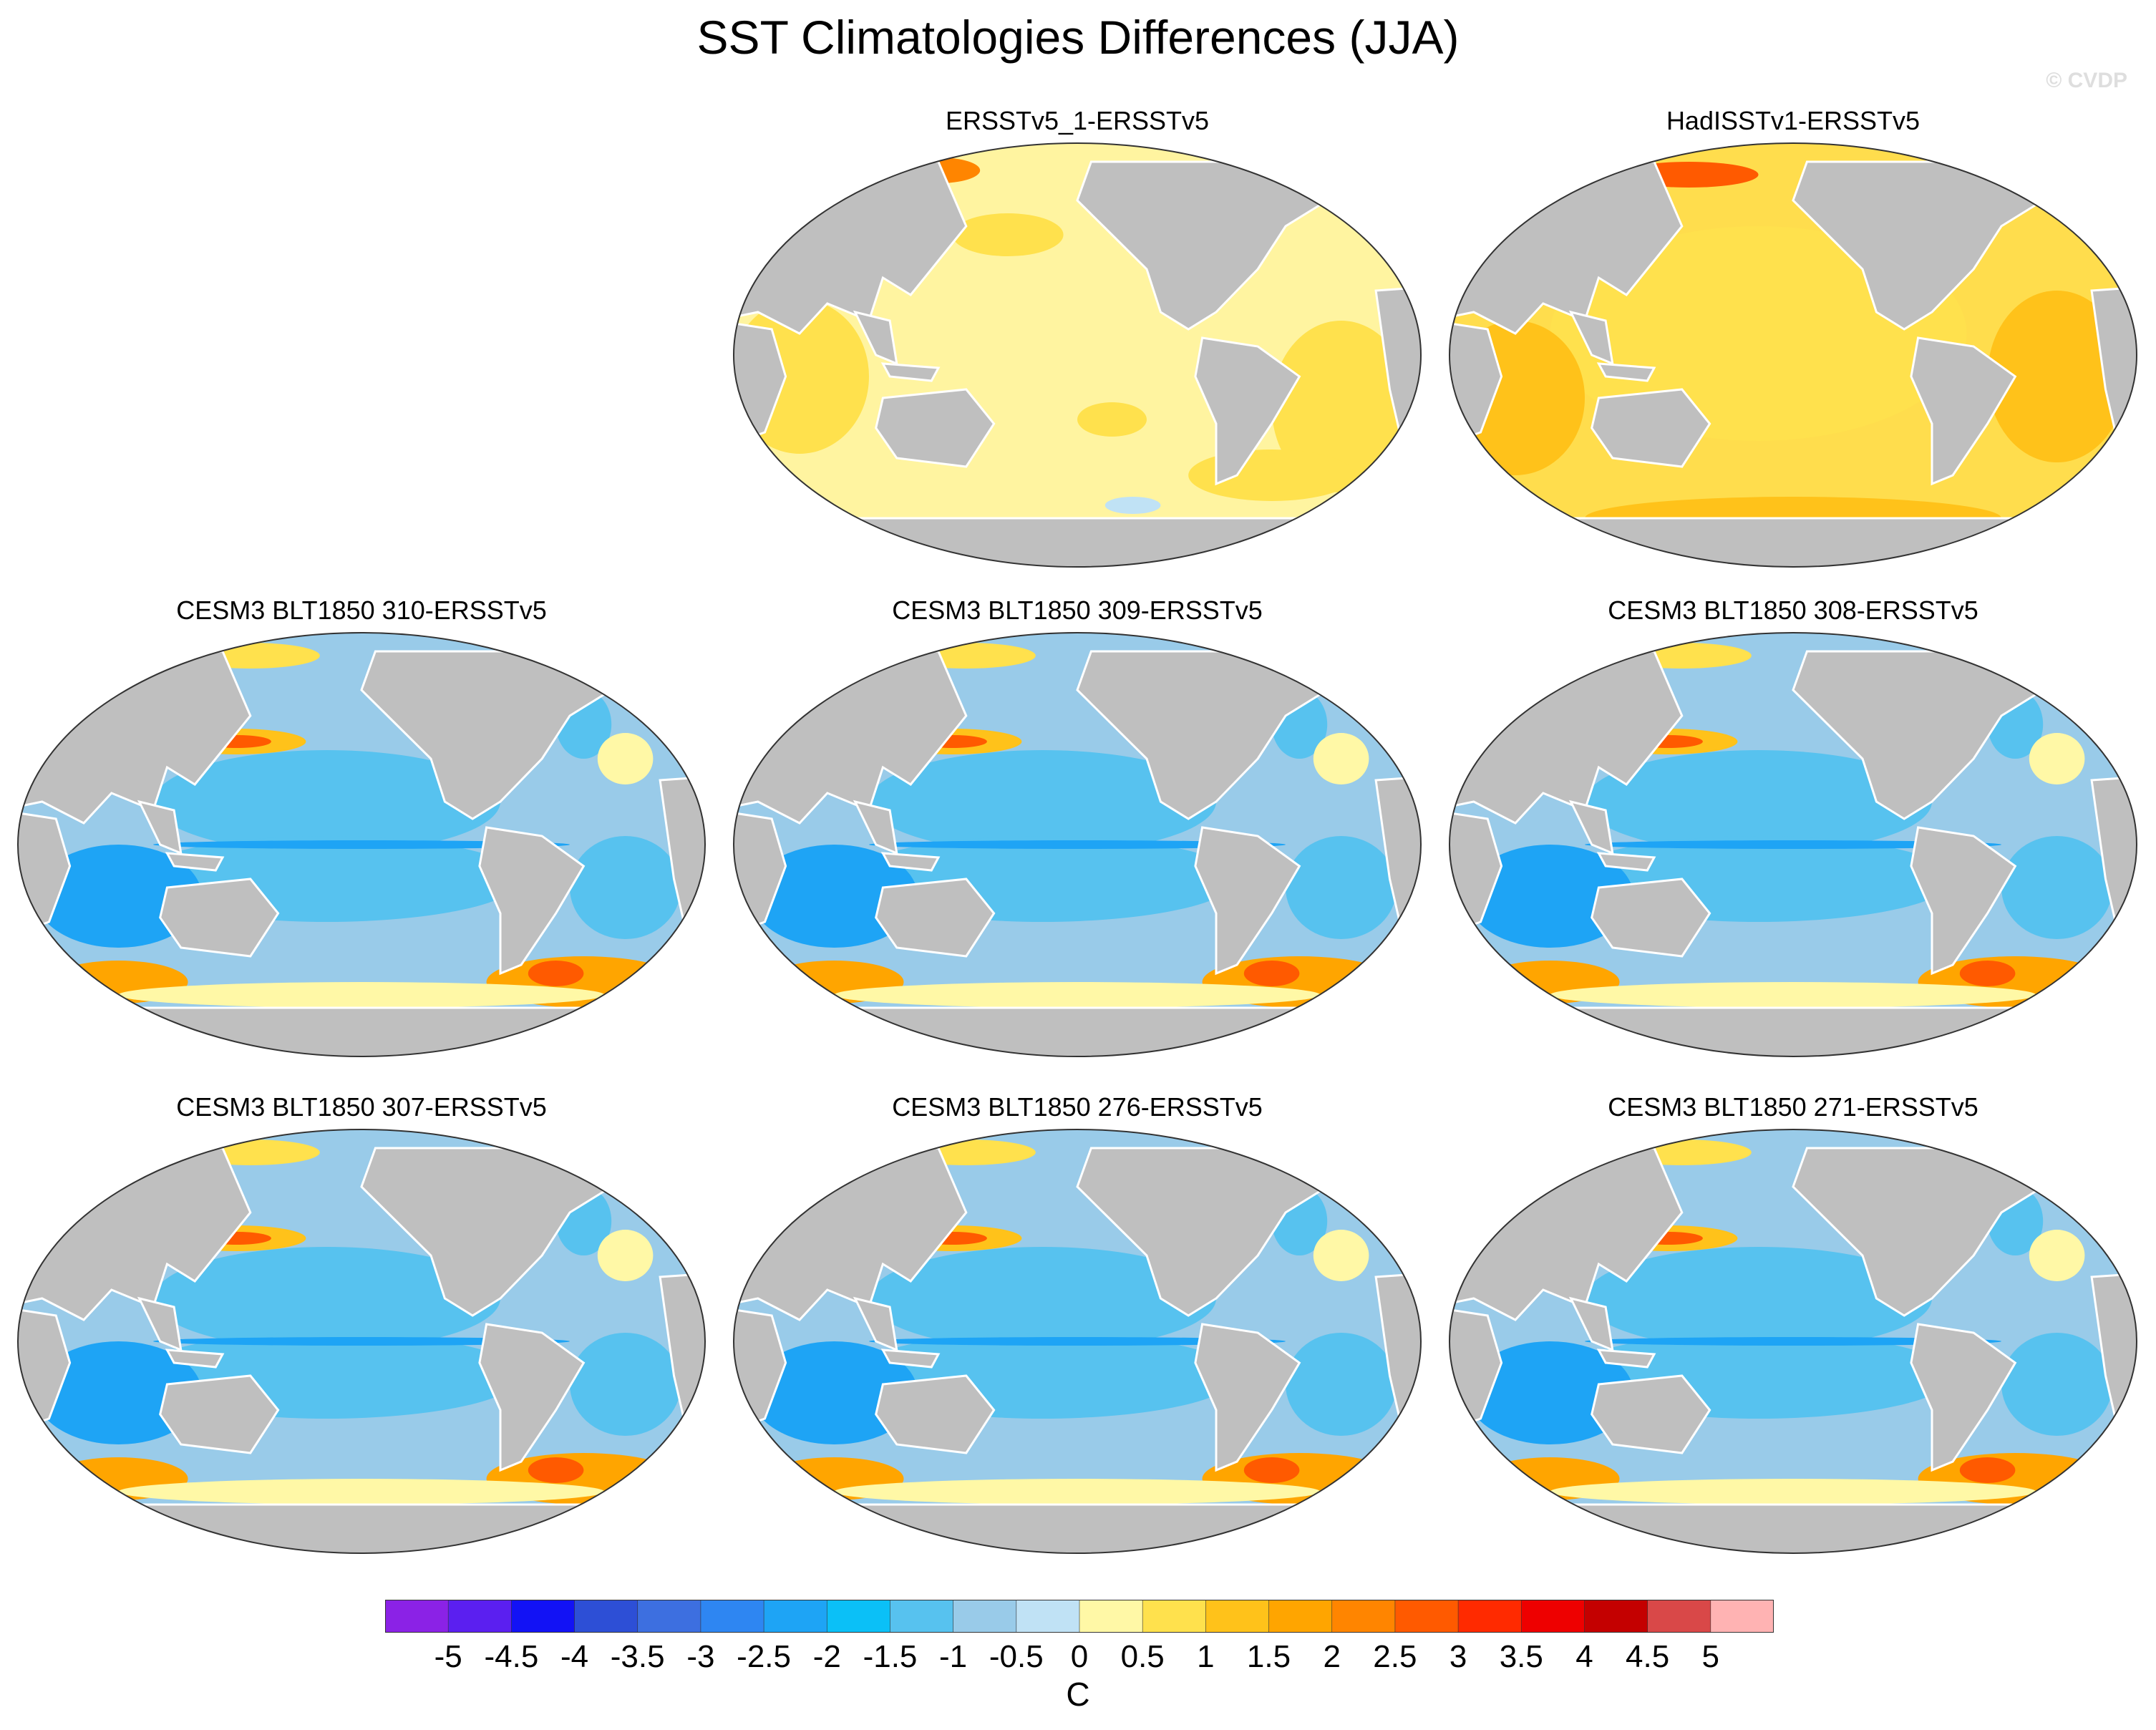  Describe the element at coordinates (448, 1656) in the screenshot. I see `colorbar-tick-label: -5` at that location.